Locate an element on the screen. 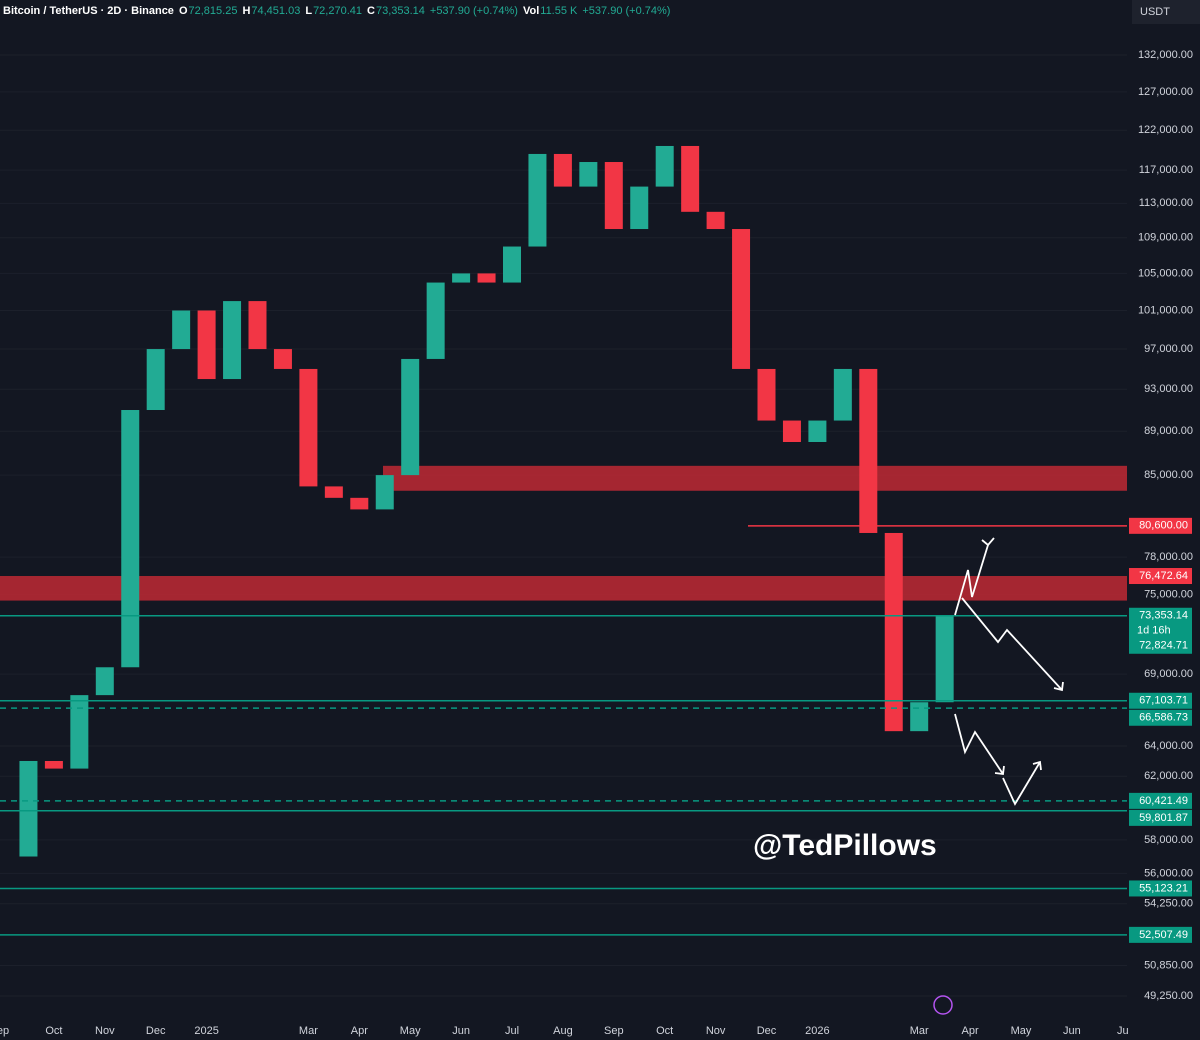 This screenshot has height=1040, width=1200. x-tick-label: Sep is located at coordinates (614, 1031).